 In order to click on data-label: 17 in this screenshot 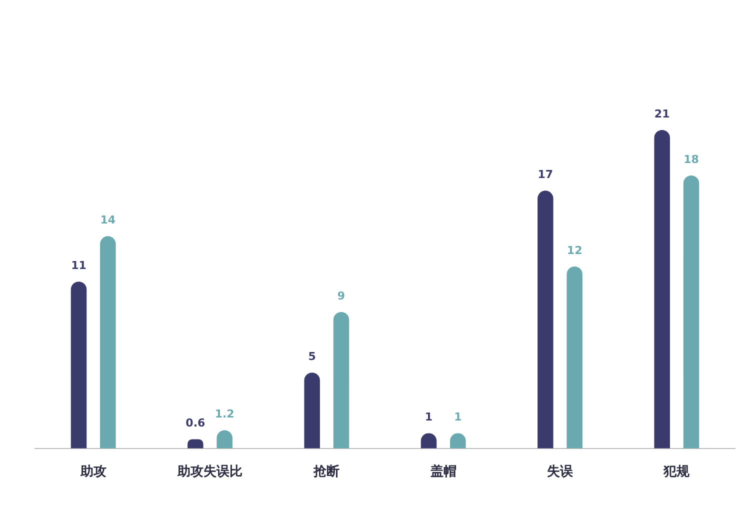, I will do `click(546, 175)`.